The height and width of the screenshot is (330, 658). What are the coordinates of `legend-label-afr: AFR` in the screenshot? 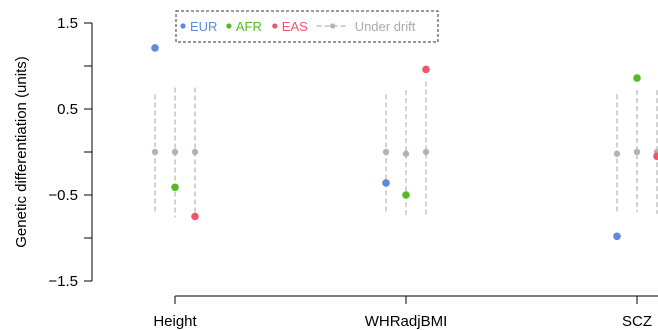 It's located at (249, 26).